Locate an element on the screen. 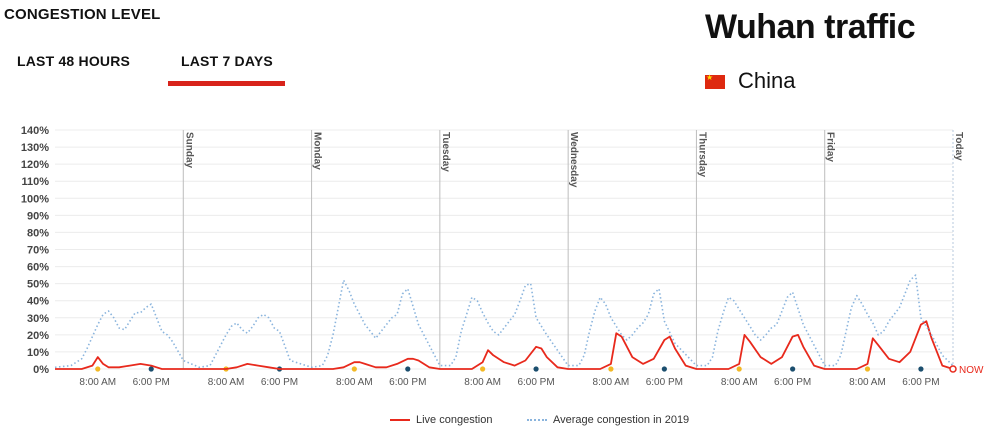  legend-label-live: Live congestion is located at coordinates (454, 420).